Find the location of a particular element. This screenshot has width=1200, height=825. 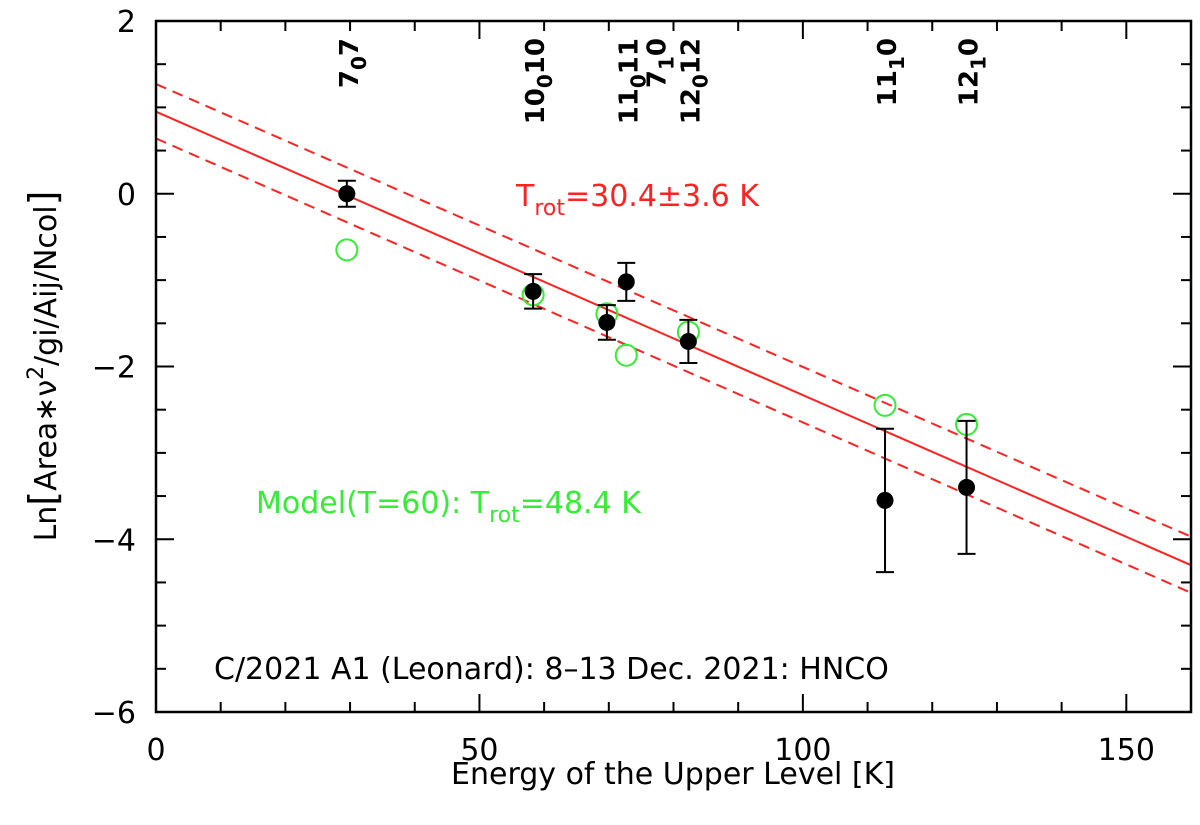

y-label-open-bracket: [ is located at coordinates (43, 498).